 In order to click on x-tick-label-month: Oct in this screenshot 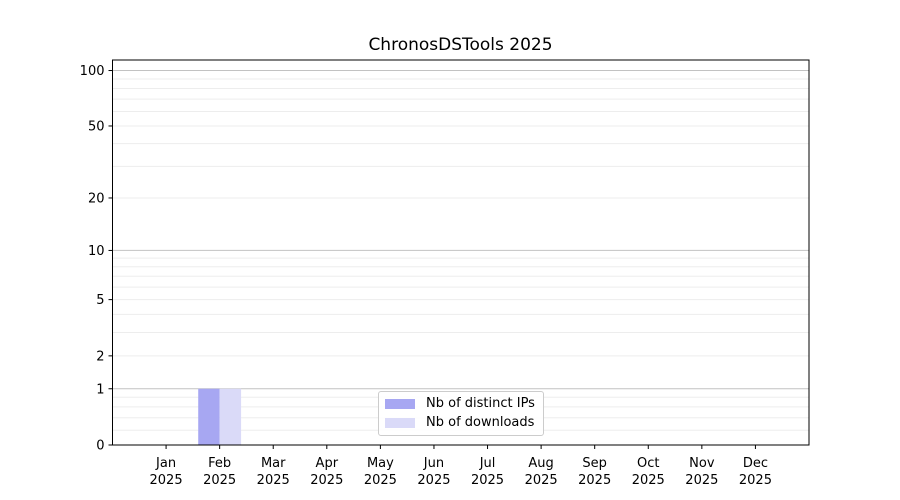, I will do `click(648, 463)`.